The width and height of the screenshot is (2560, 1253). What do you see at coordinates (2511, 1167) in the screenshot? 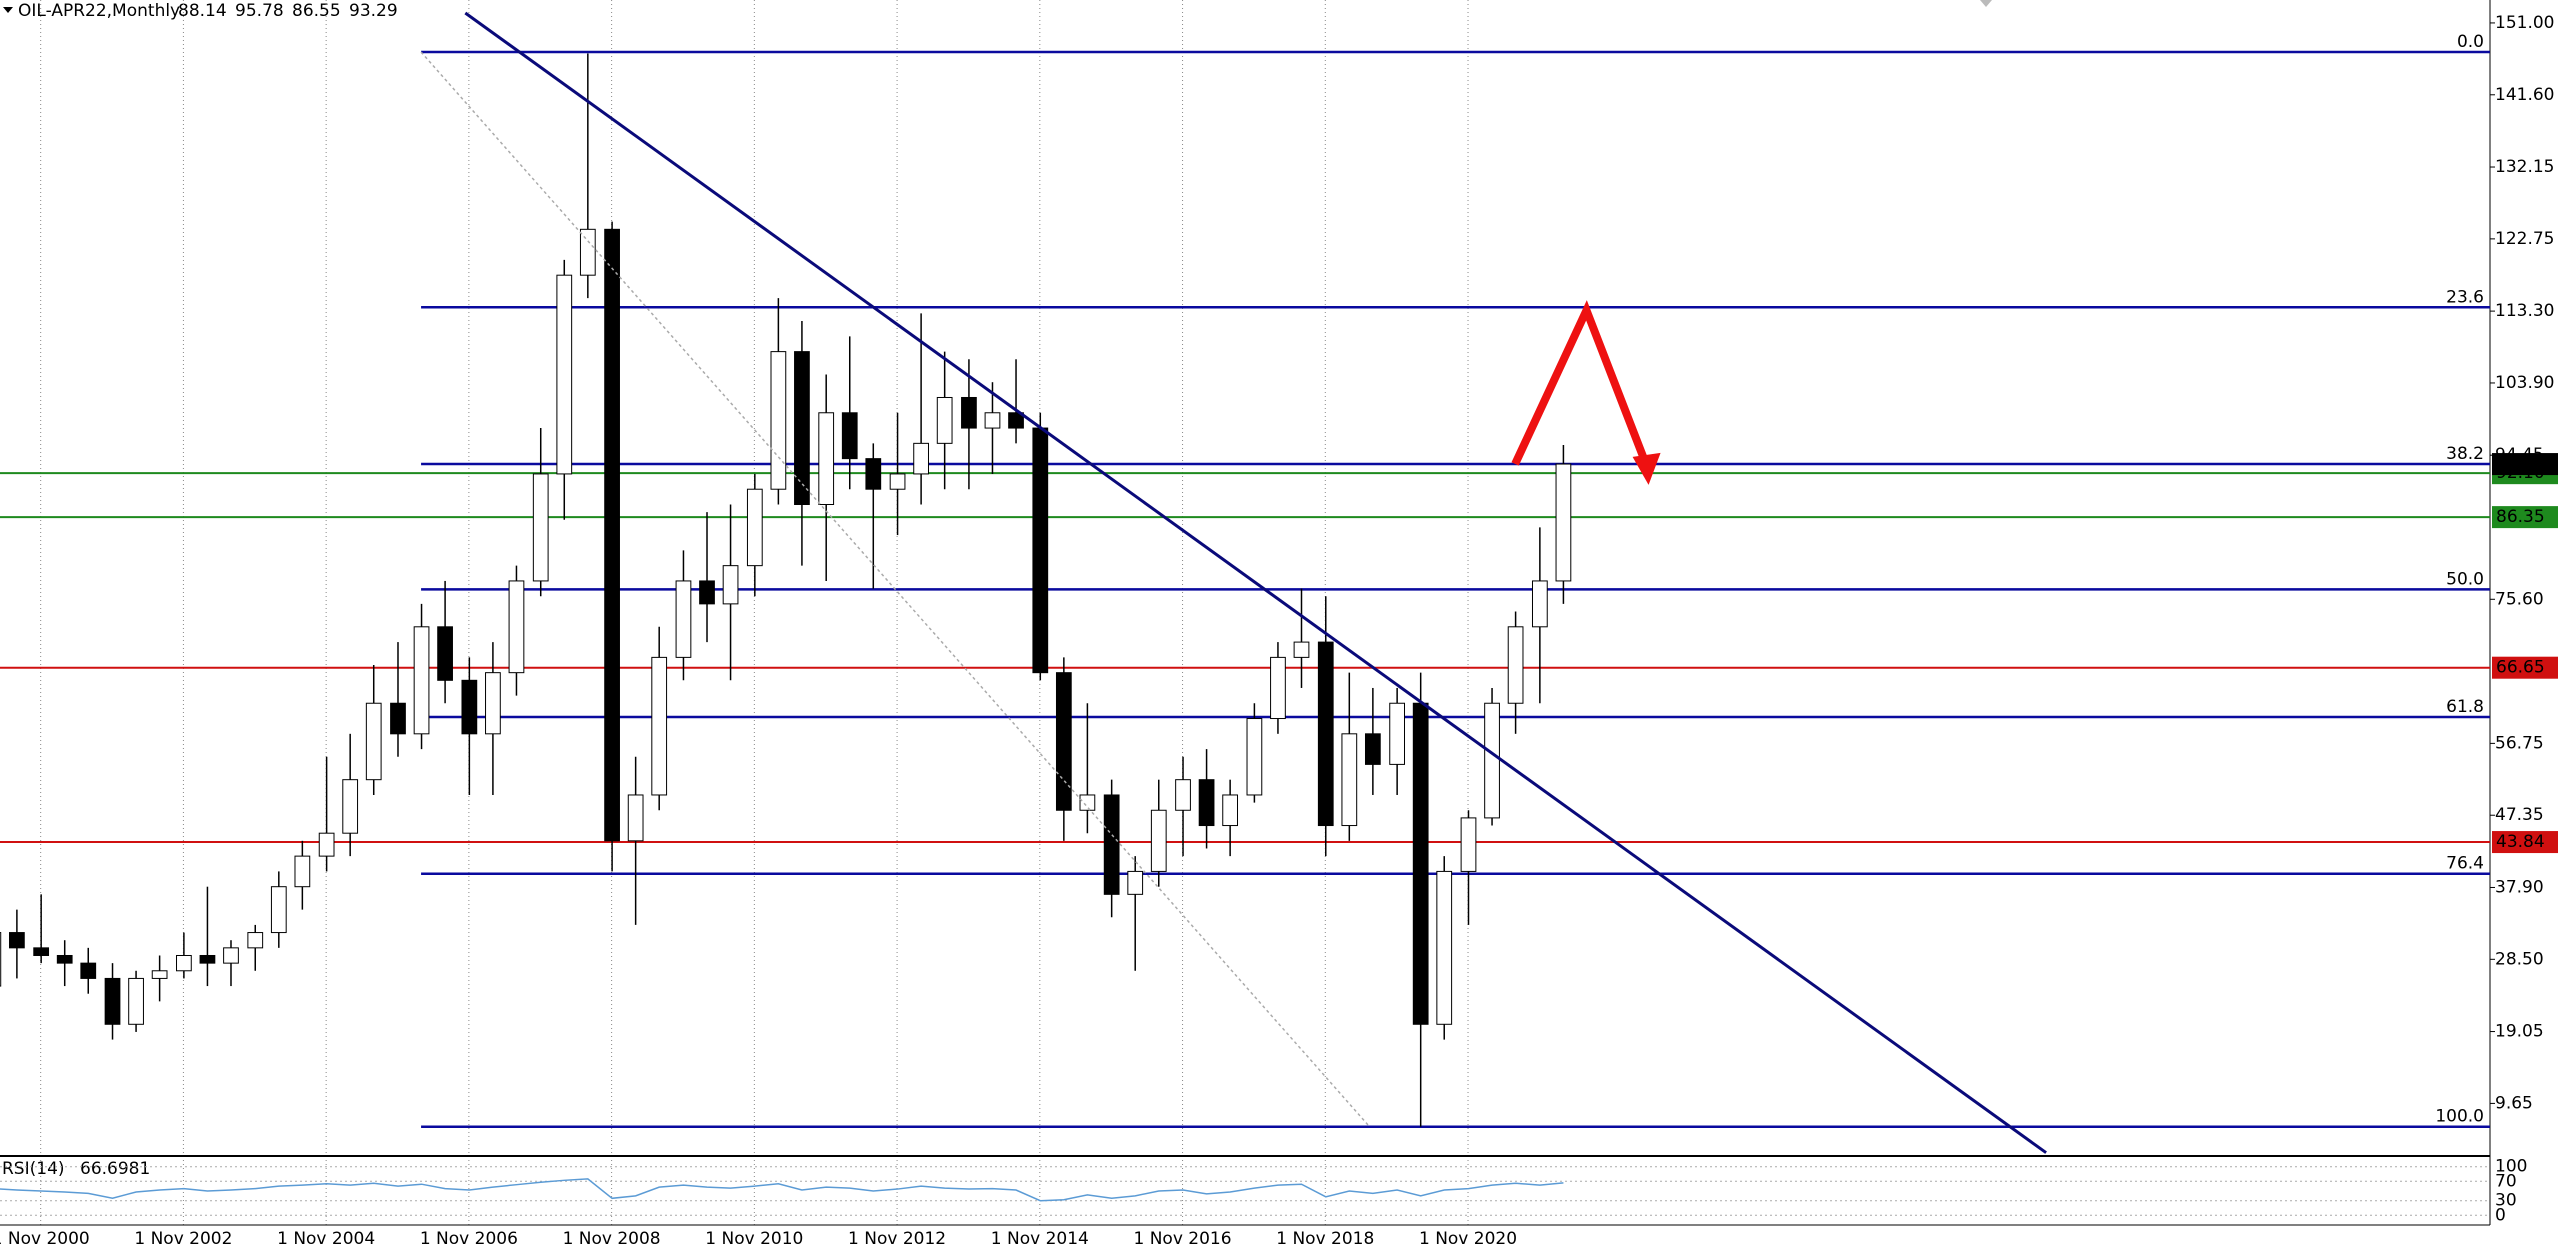
I see `rsi-tick-label: 100` at bounding box center [2511, 1167].